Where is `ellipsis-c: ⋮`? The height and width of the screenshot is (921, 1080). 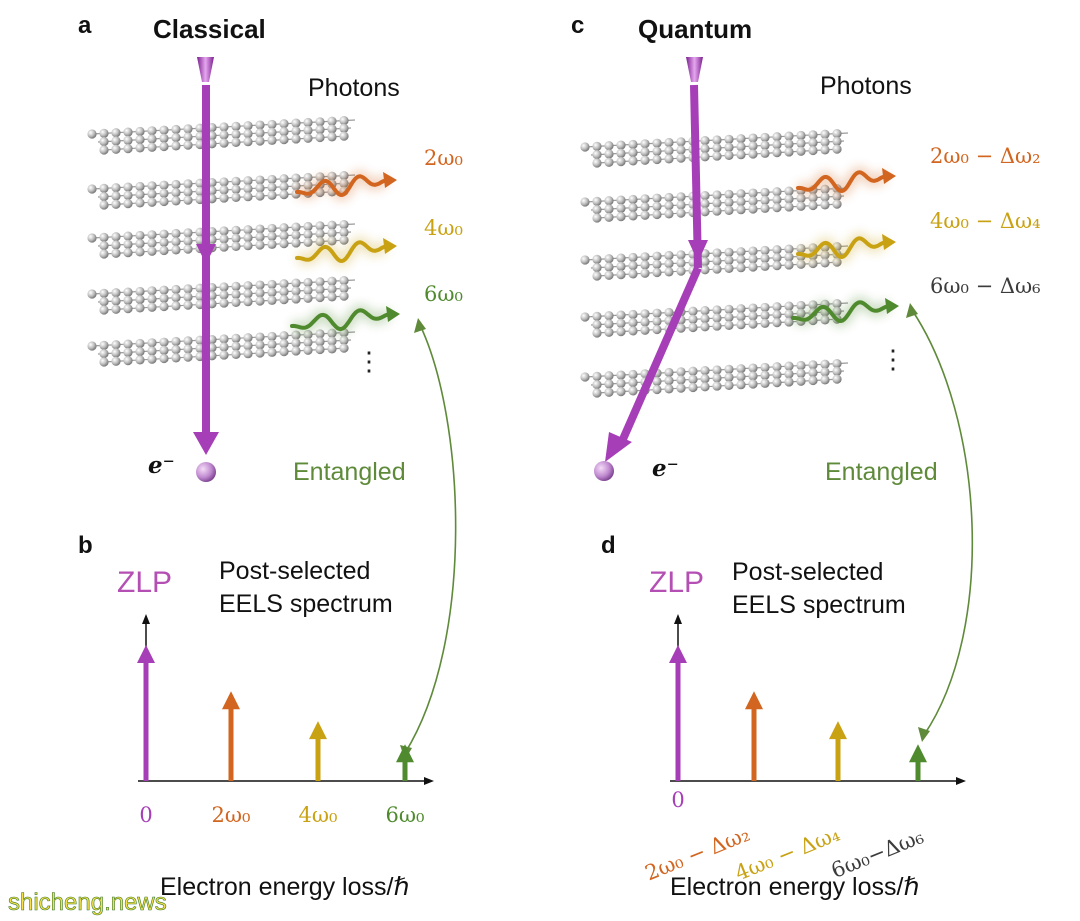
ellipsis-c: ⋮ is located at coordinates (893, 359).